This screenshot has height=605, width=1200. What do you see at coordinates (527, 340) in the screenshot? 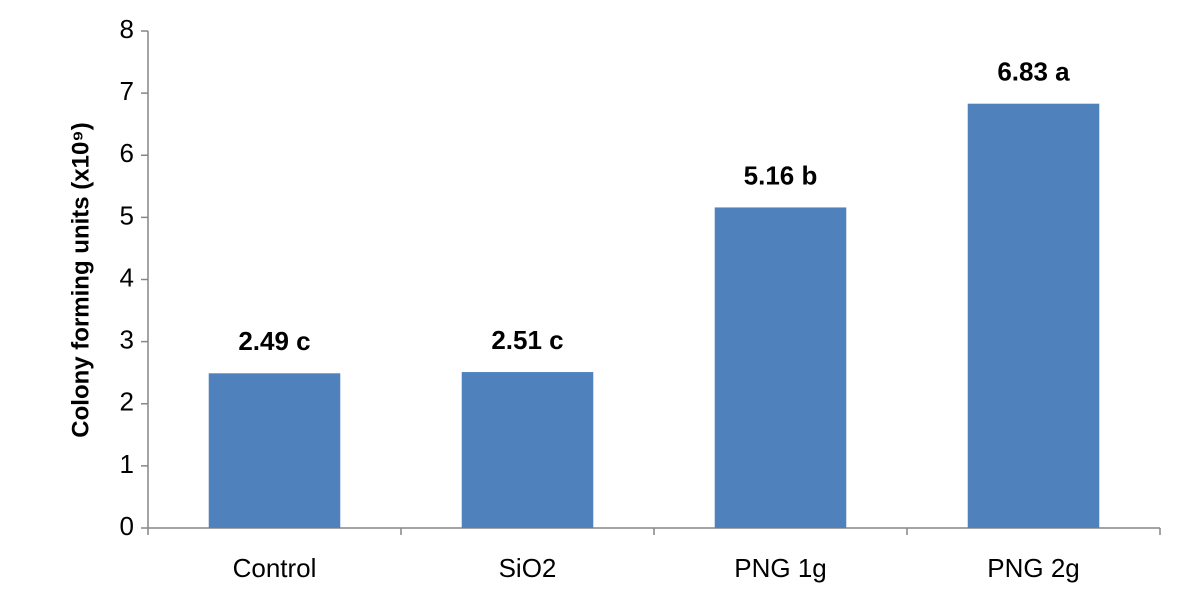
I see `data-label: 2.51 c` at bounding box center [527, 340].